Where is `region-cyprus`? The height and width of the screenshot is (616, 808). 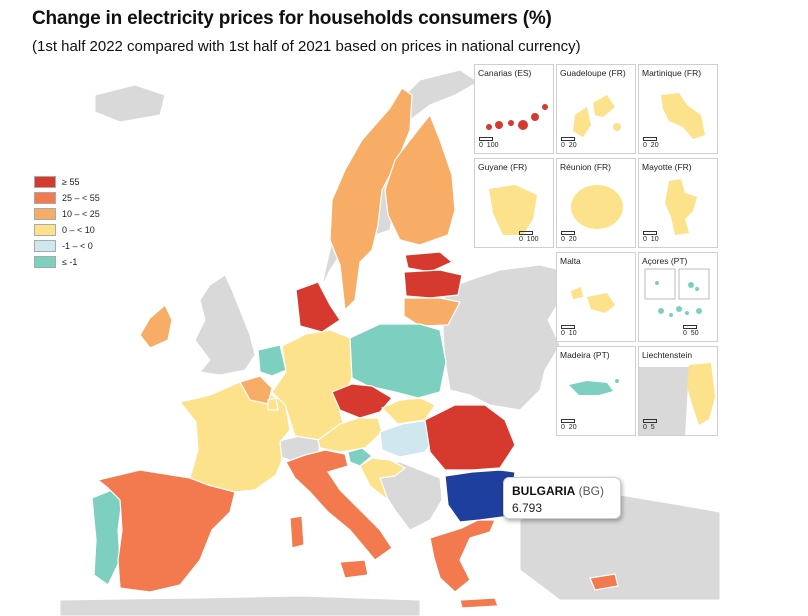
region-cyprus is located at coordinates (604, 582).